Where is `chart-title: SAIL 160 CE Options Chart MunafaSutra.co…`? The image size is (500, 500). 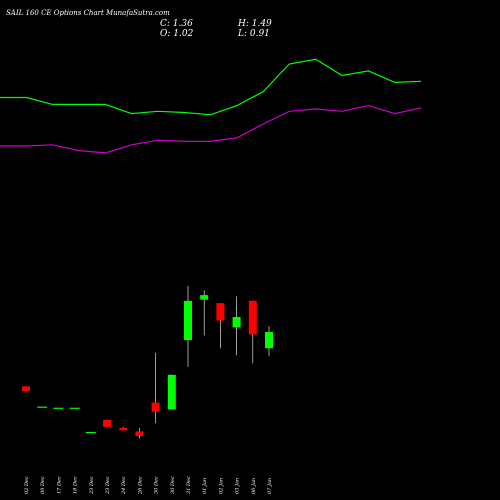
chart-title: SAIL 160 CE Options Chart MunafaSutra.co… is located at coordinates (88, 13).